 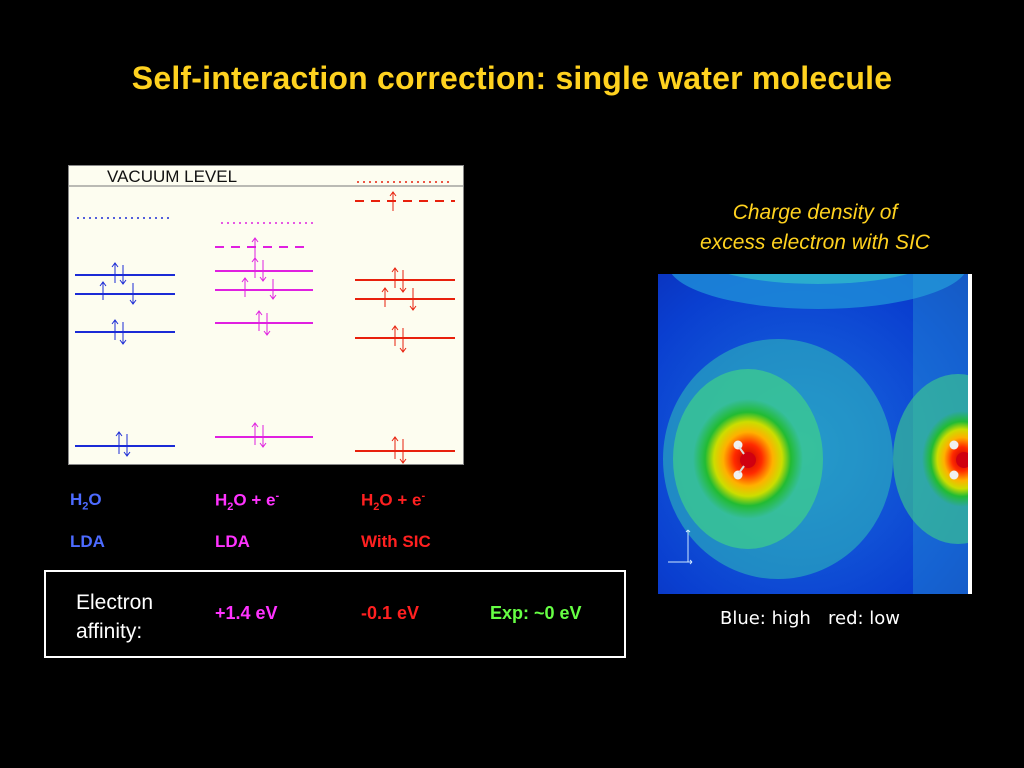 What do you see at coordinates (396, 541) in the screenshot?
I see `col3-method: With SIC` at bounding box center [396, 541].